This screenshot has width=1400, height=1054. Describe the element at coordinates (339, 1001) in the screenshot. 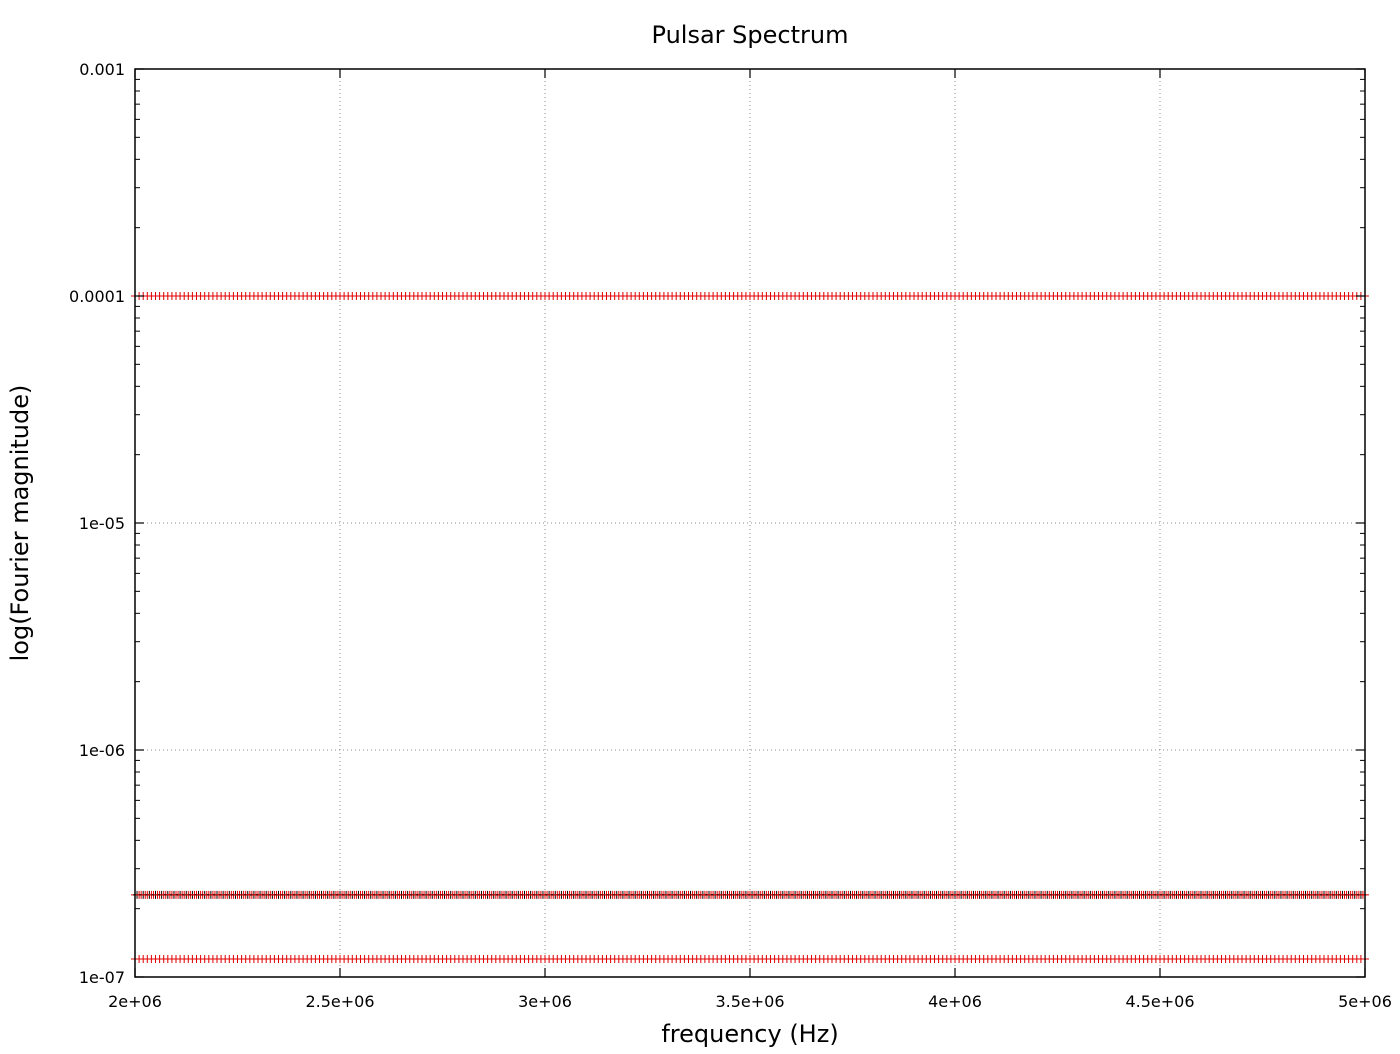

I see `x-tick-label: 2.5e+06` at that location.